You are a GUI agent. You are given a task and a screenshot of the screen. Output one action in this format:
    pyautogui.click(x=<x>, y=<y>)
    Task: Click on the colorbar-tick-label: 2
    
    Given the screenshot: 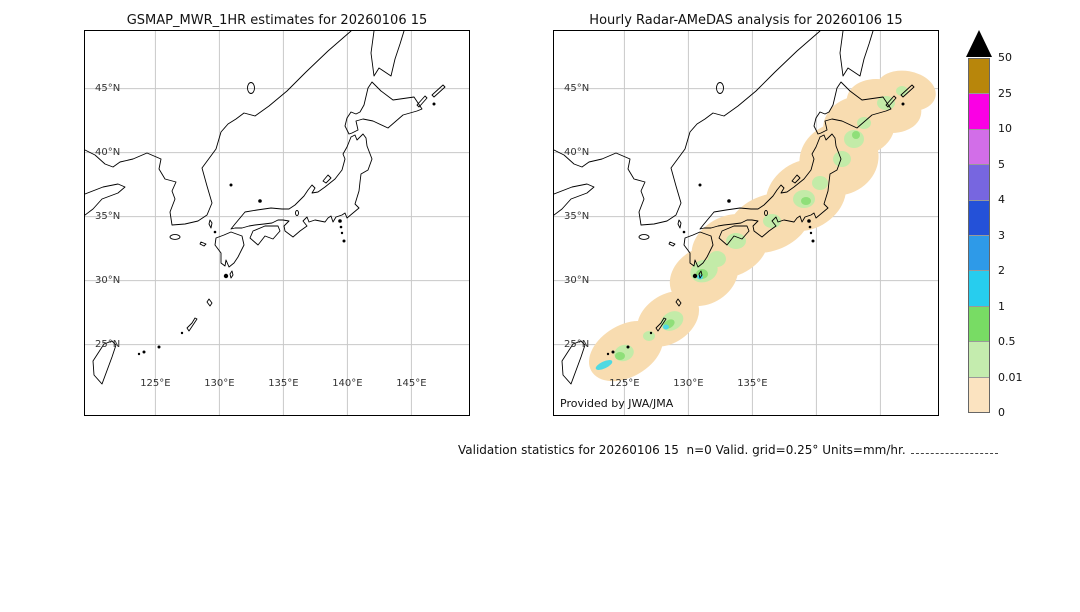 What is the action you would take?
    pyautogui.click(x=1001, y=270)
    